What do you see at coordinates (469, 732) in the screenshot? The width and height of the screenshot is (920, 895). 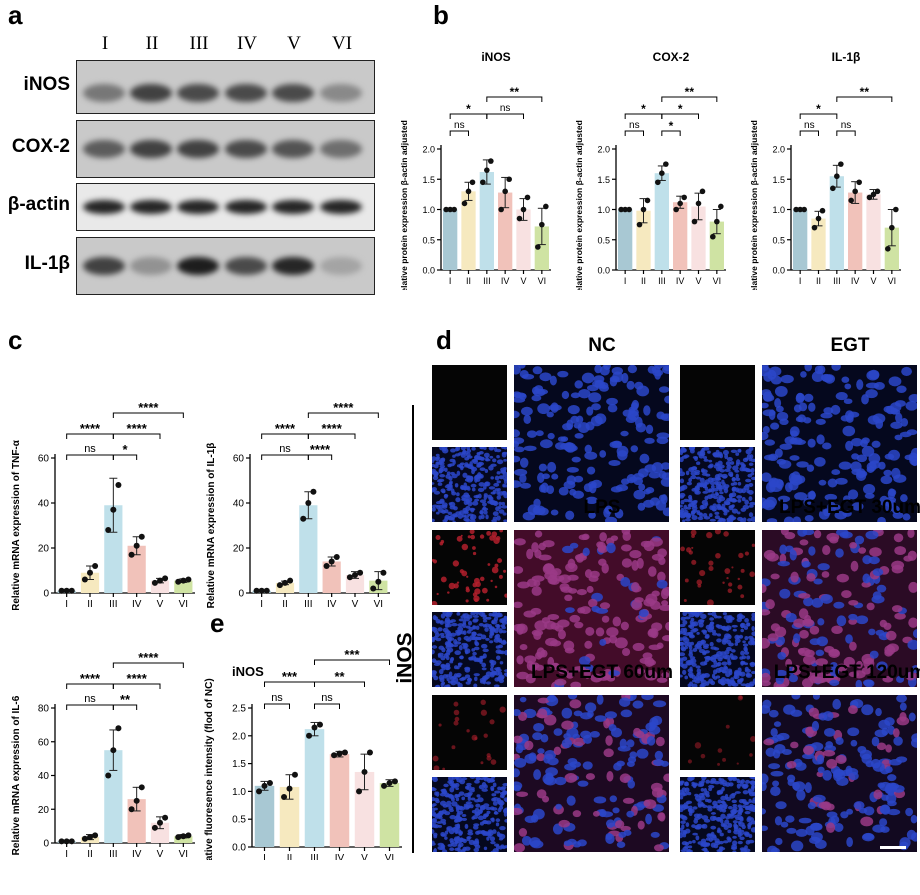 I see `red-channel-image` at bounding box center [469, 732].